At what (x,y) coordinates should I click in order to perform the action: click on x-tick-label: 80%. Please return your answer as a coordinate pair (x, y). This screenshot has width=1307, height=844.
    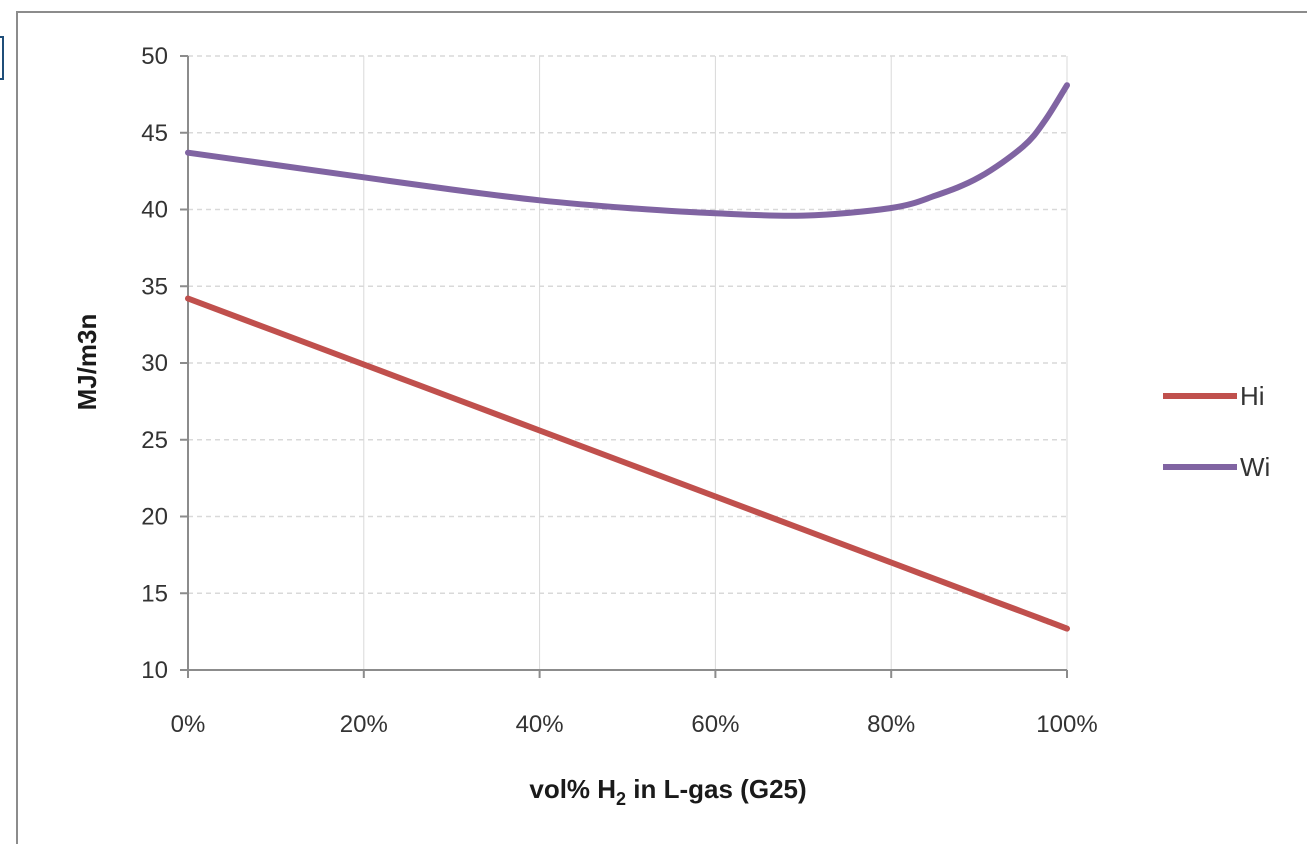
    Looking at the image, I should click on (891, 724).